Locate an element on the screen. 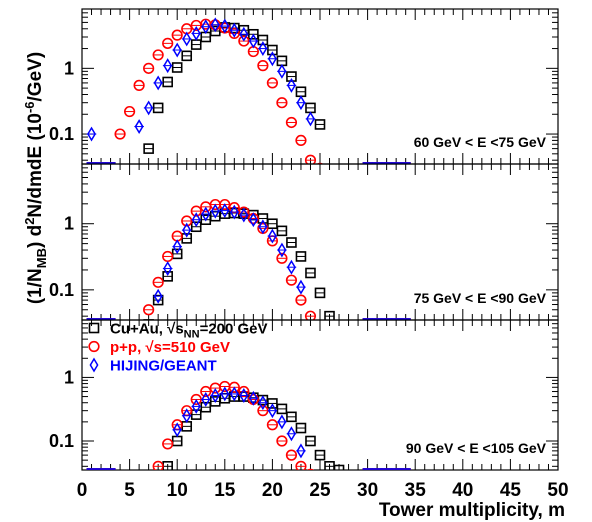  y-axis-title-part: N/dmdE (10 is located at coordinates (35, 165).